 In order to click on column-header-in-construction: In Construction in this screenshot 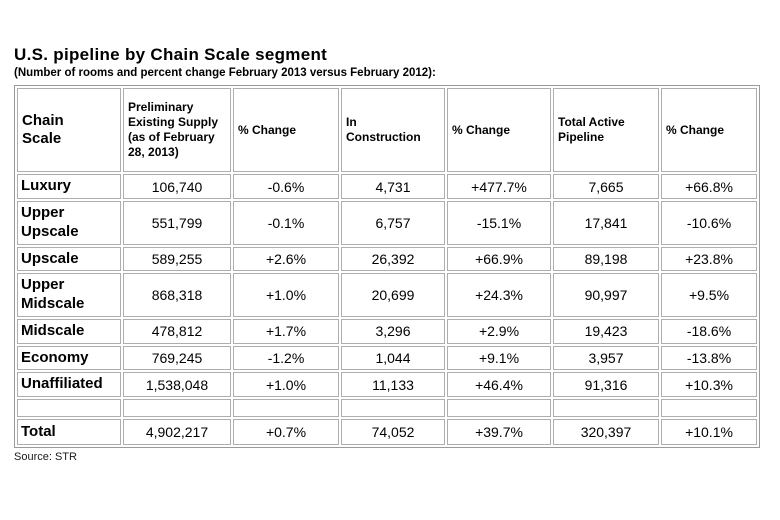, I will do `click(393, 130)`.